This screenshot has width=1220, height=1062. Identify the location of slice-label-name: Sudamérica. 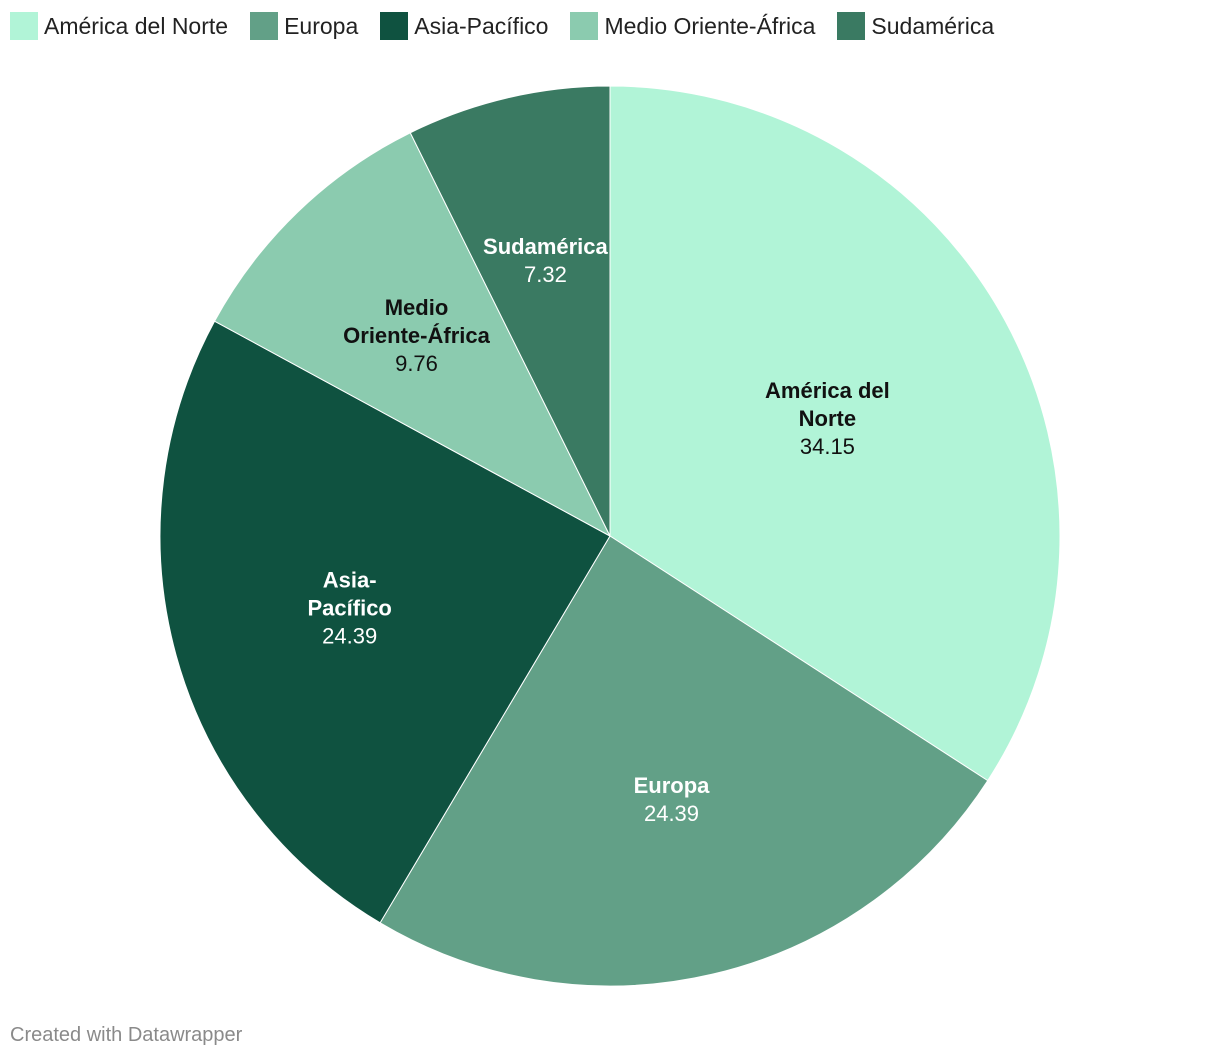
(545, 246).